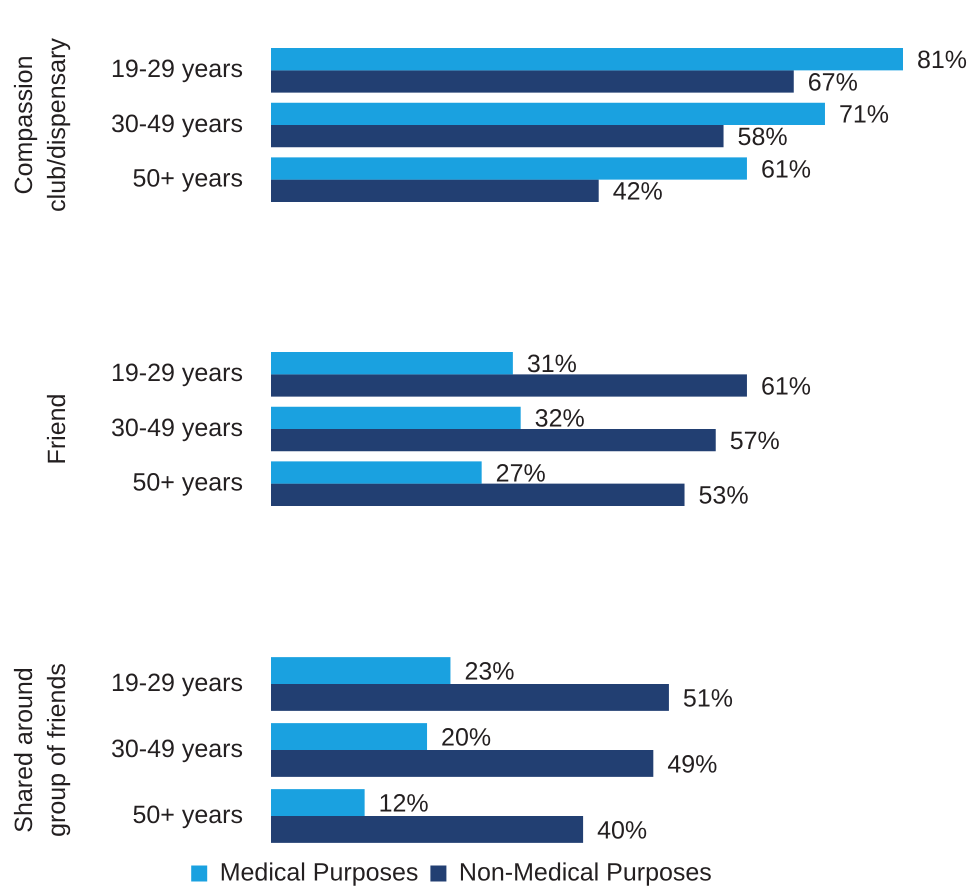 The width and height of the screenshot is (976, 896). What do you see at coordinates (489, 671) in the screenshot?
I see `data-label: 23%` at bounding box center [489, 671].